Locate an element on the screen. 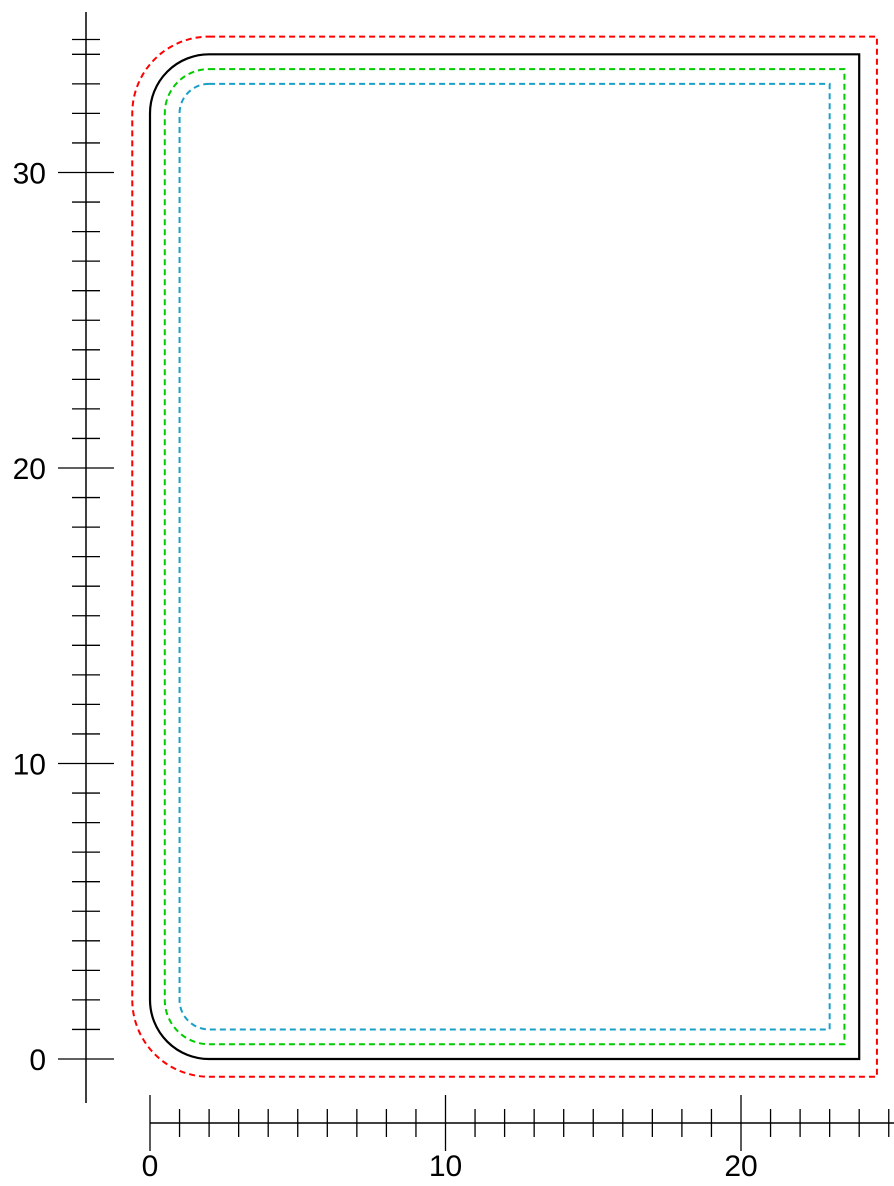  y-axis-tick-label: 20 is located at coordinates (29, 469).